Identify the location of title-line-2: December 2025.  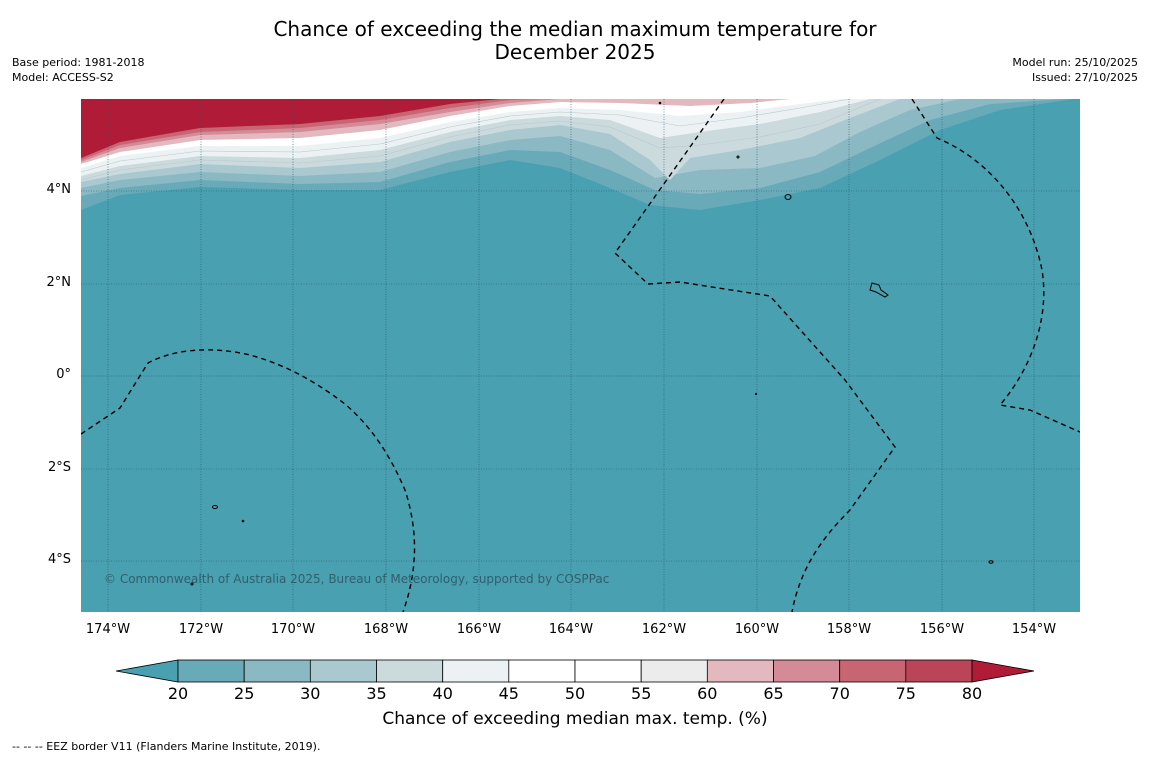
(575, 52).